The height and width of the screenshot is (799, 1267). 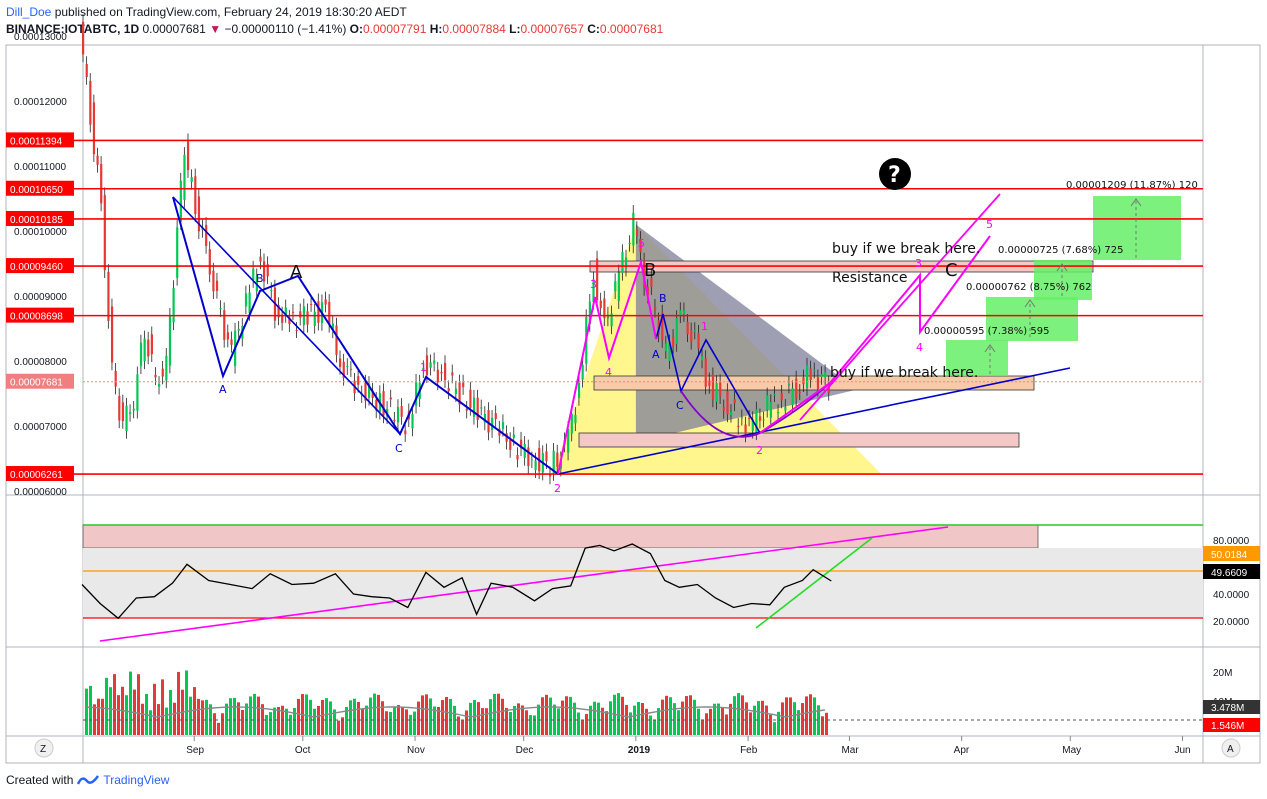 What do you see at coordinates (663, 298) in the screenshot?
I see `subwave-b-label: B` at bounding box center [663, 298].